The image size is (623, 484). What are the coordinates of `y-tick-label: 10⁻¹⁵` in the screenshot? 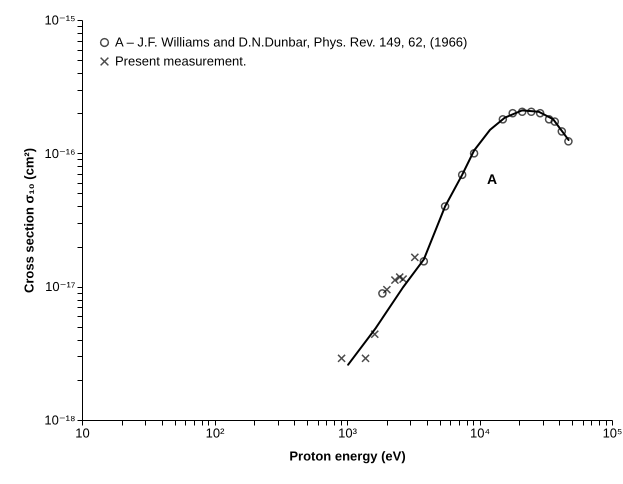 It's located at (60, 20).